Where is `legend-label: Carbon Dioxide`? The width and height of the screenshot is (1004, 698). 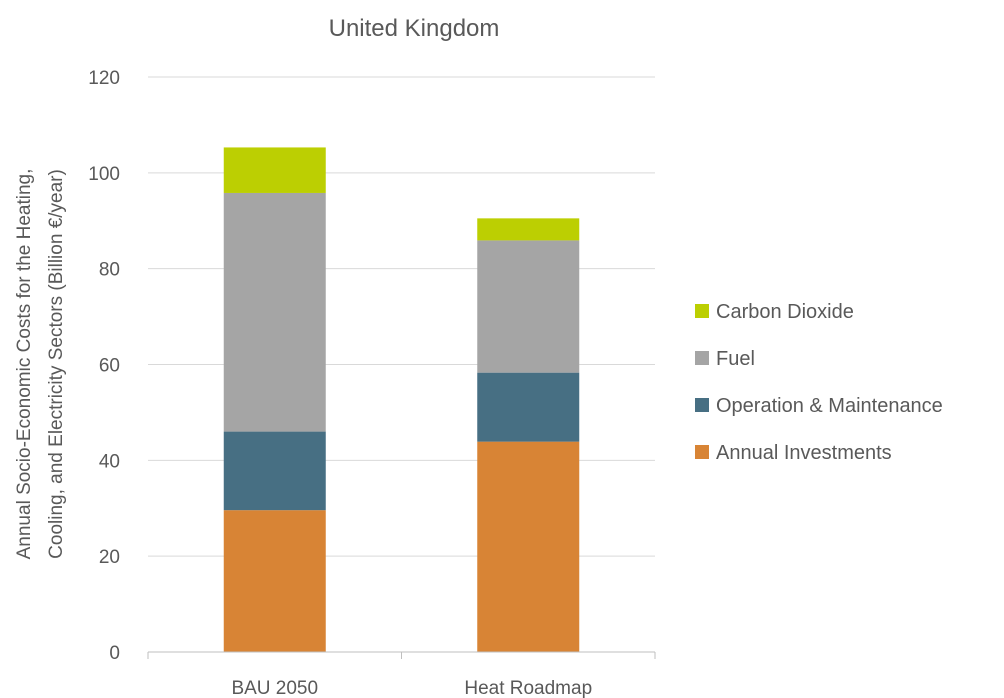 legend-label: Carbon Dioxide is located at coordinates (785, 312).